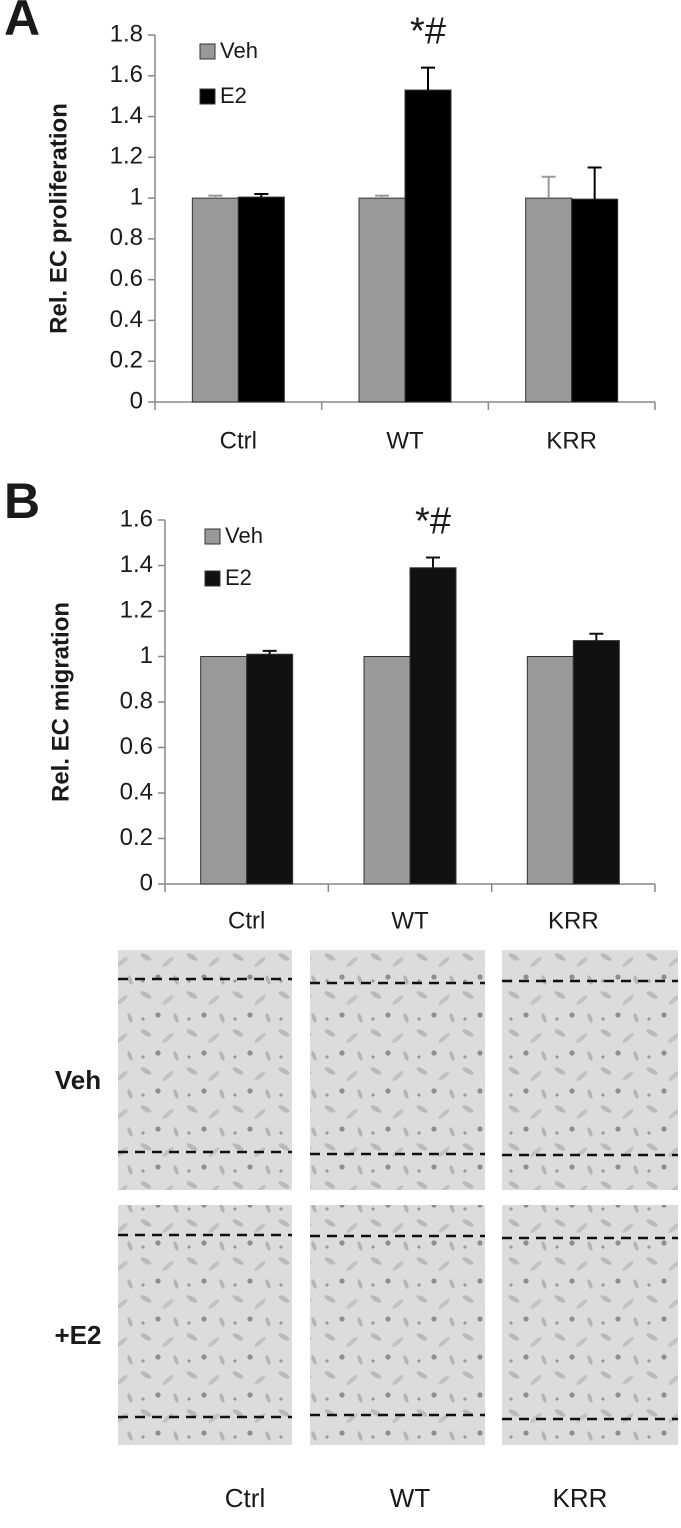 Image resolution: width=681 pixels, height=1528 pixels. I want to click on column-label: WT, so click(410, 1498).